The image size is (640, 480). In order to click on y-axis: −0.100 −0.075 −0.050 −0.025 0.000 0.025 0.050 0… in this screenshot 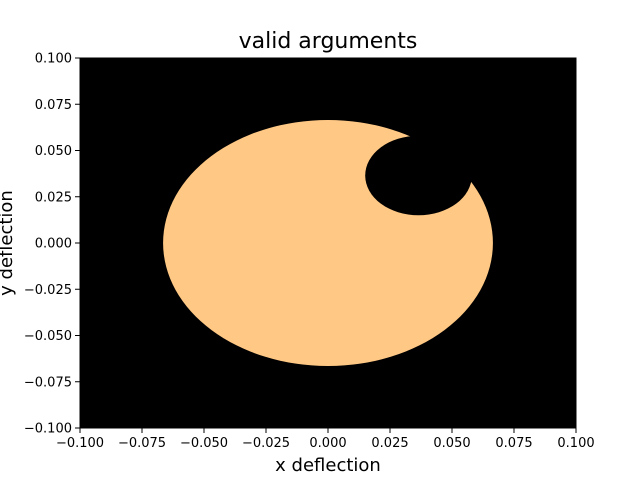, I will do `click(52, 244)`.